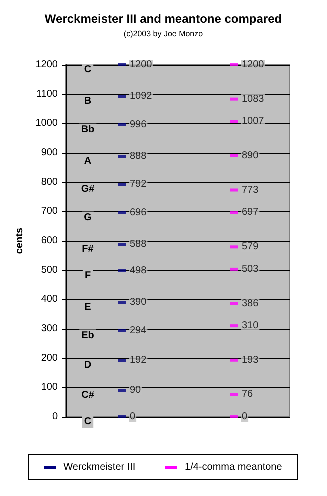 This screenshot has height=496, width=327. I want to click on text: E, so click(88, 308).